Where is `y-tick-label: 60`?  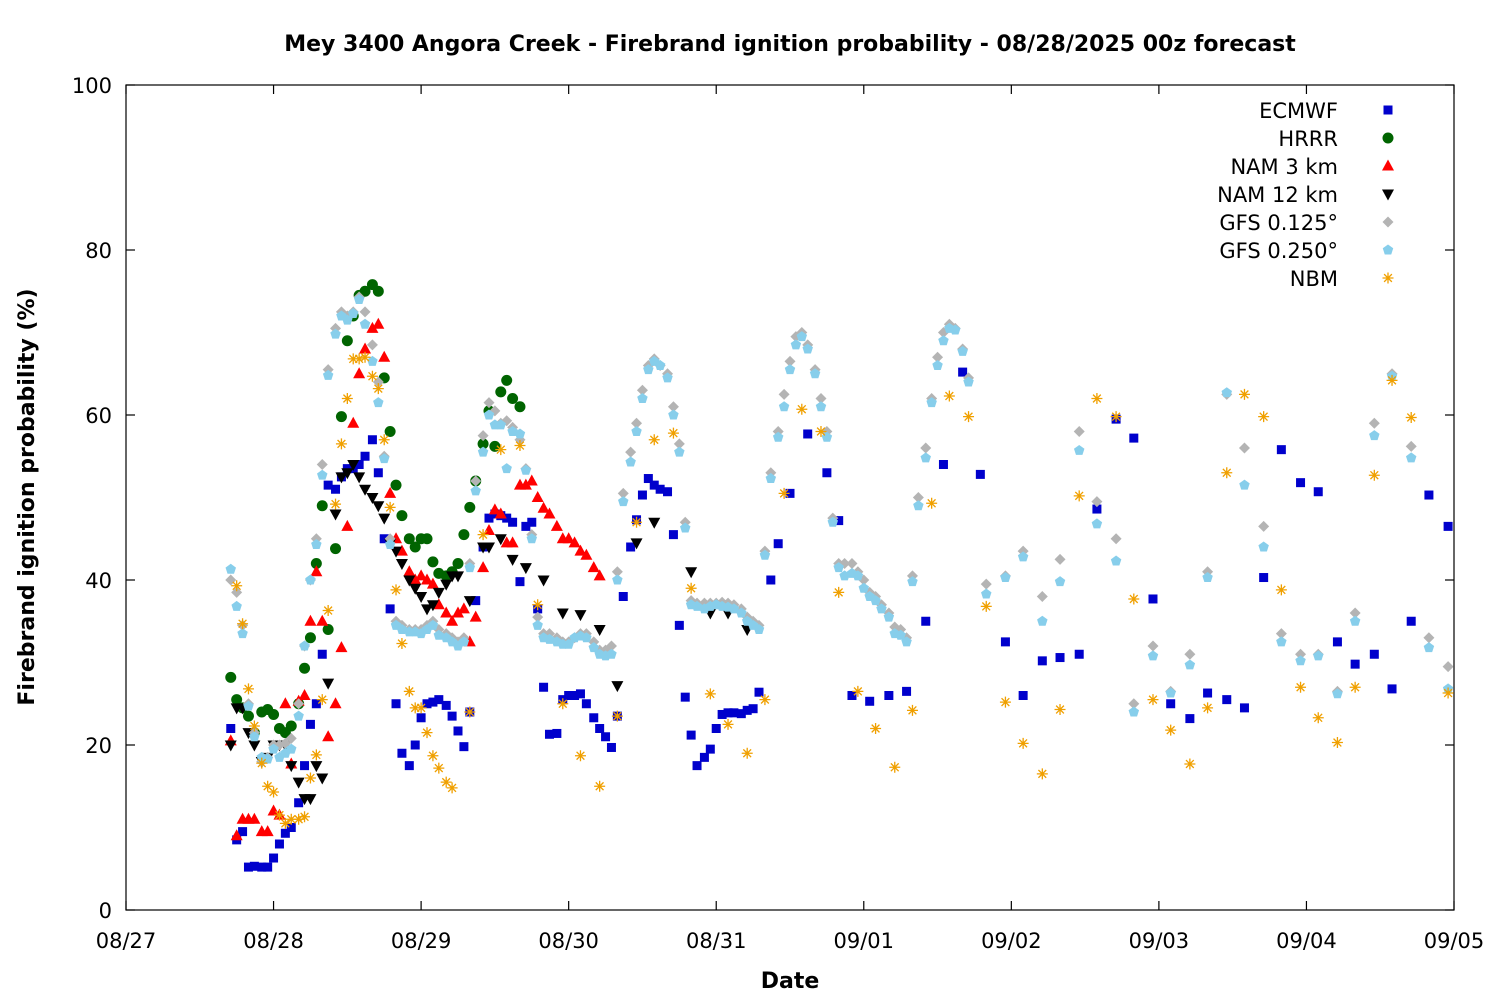
y-tick-label: 60 is located at coordinates (98, 416).